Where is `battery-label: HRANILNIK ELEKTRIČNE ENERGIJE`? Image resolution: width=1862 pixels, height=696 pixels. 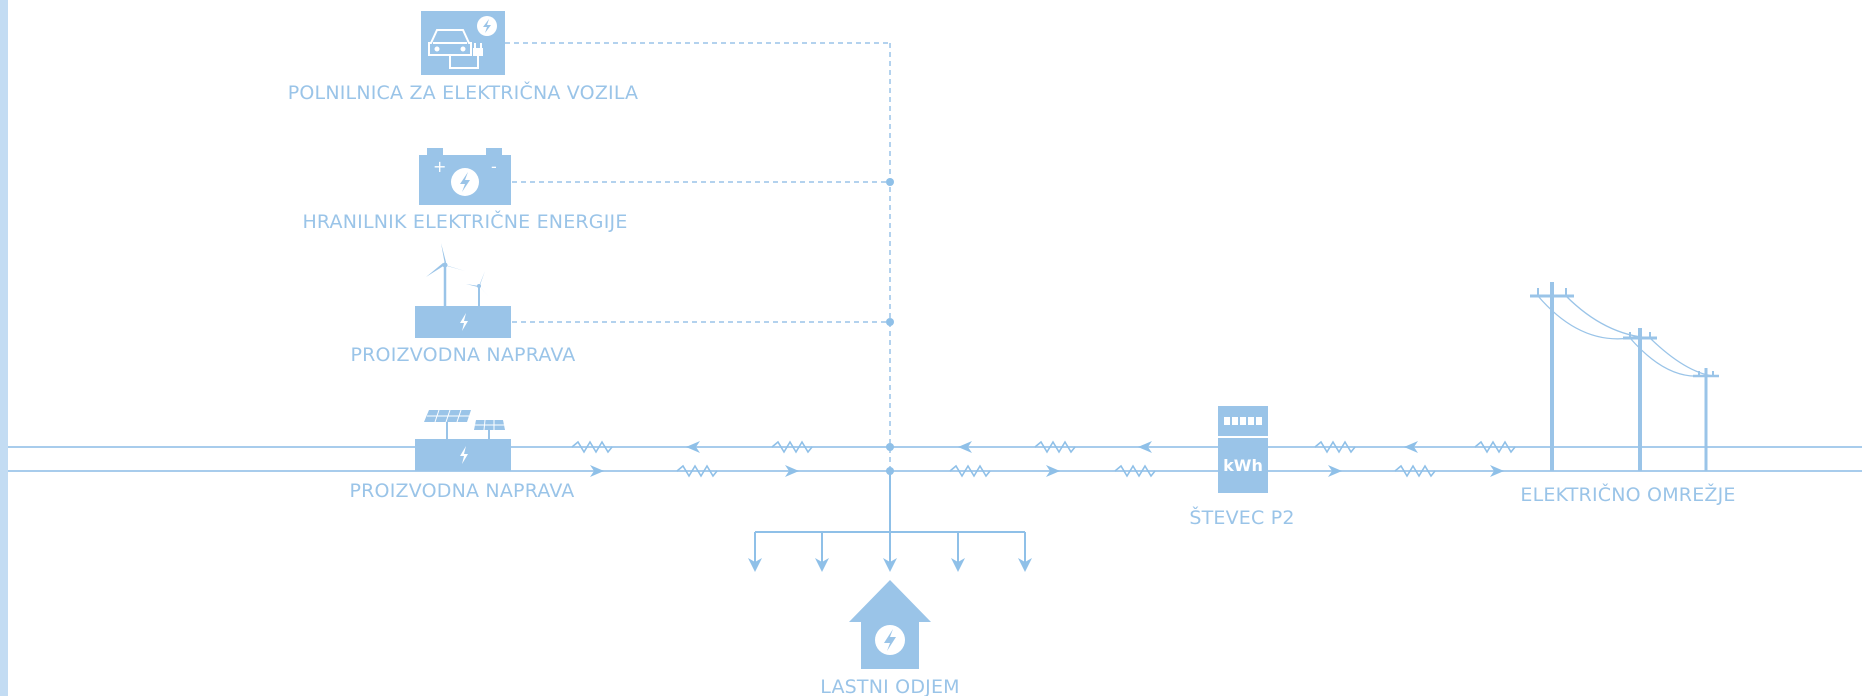 battery-label: HRANILNIK ELEKTRIČNE ENERGIJE is located at coordinates (464, 221).